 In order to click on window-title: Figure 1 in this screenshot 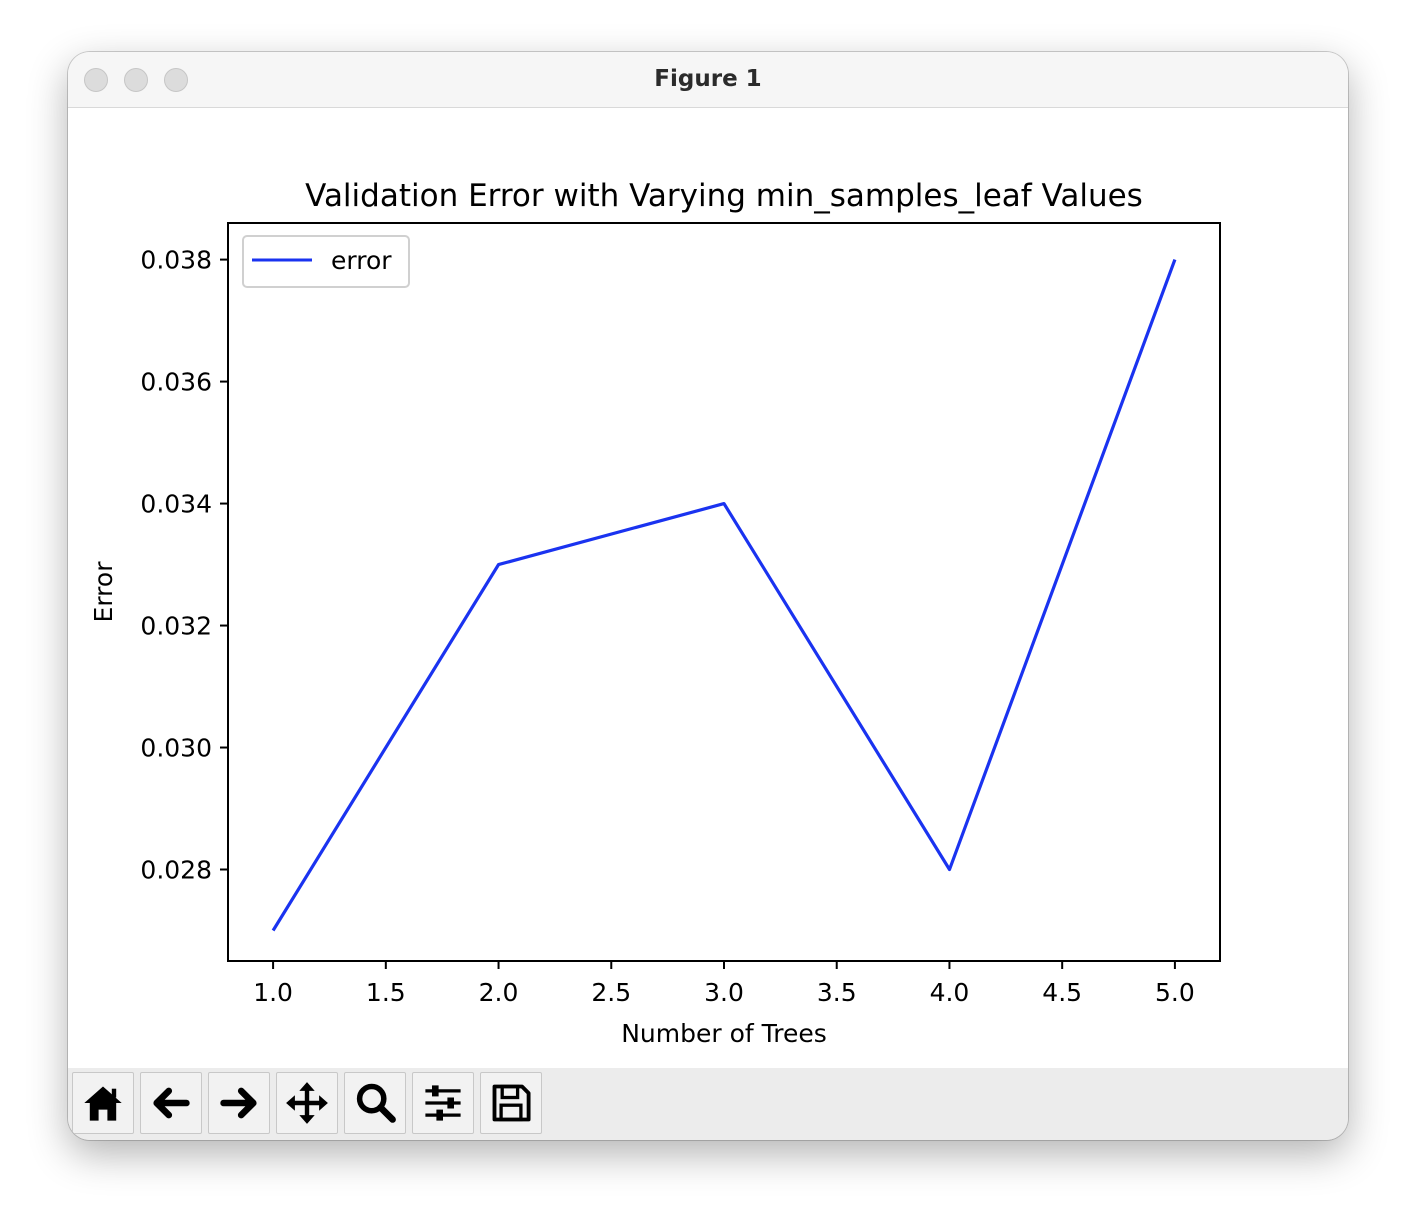, I will do `click(708, 79)`.